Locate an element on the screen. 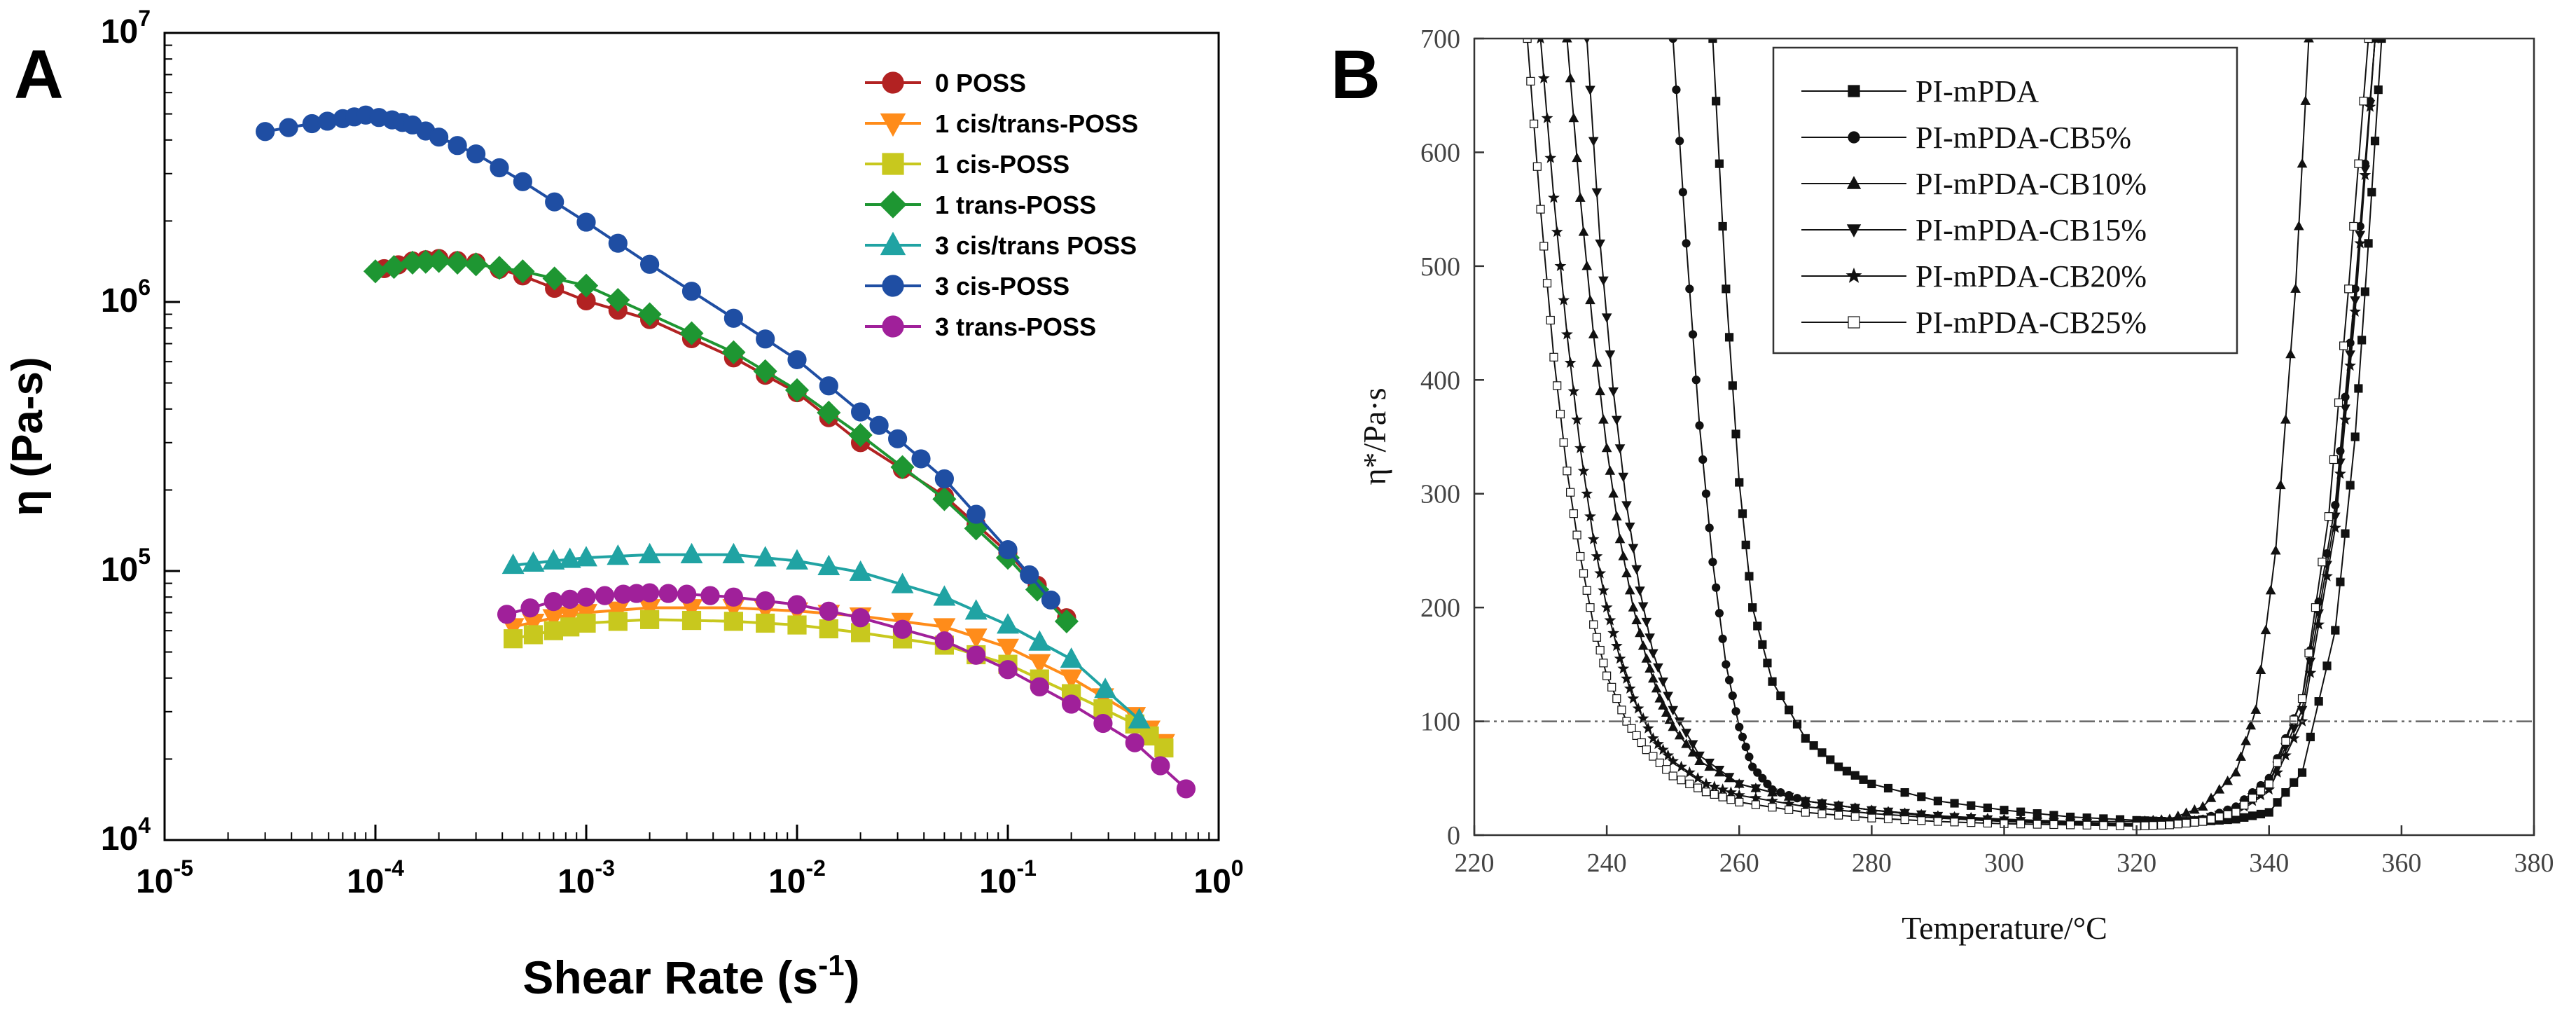  legend-entry-3-cis-trans-poss: 3 cis/trans POSS is located at coordinates (1001, 245).